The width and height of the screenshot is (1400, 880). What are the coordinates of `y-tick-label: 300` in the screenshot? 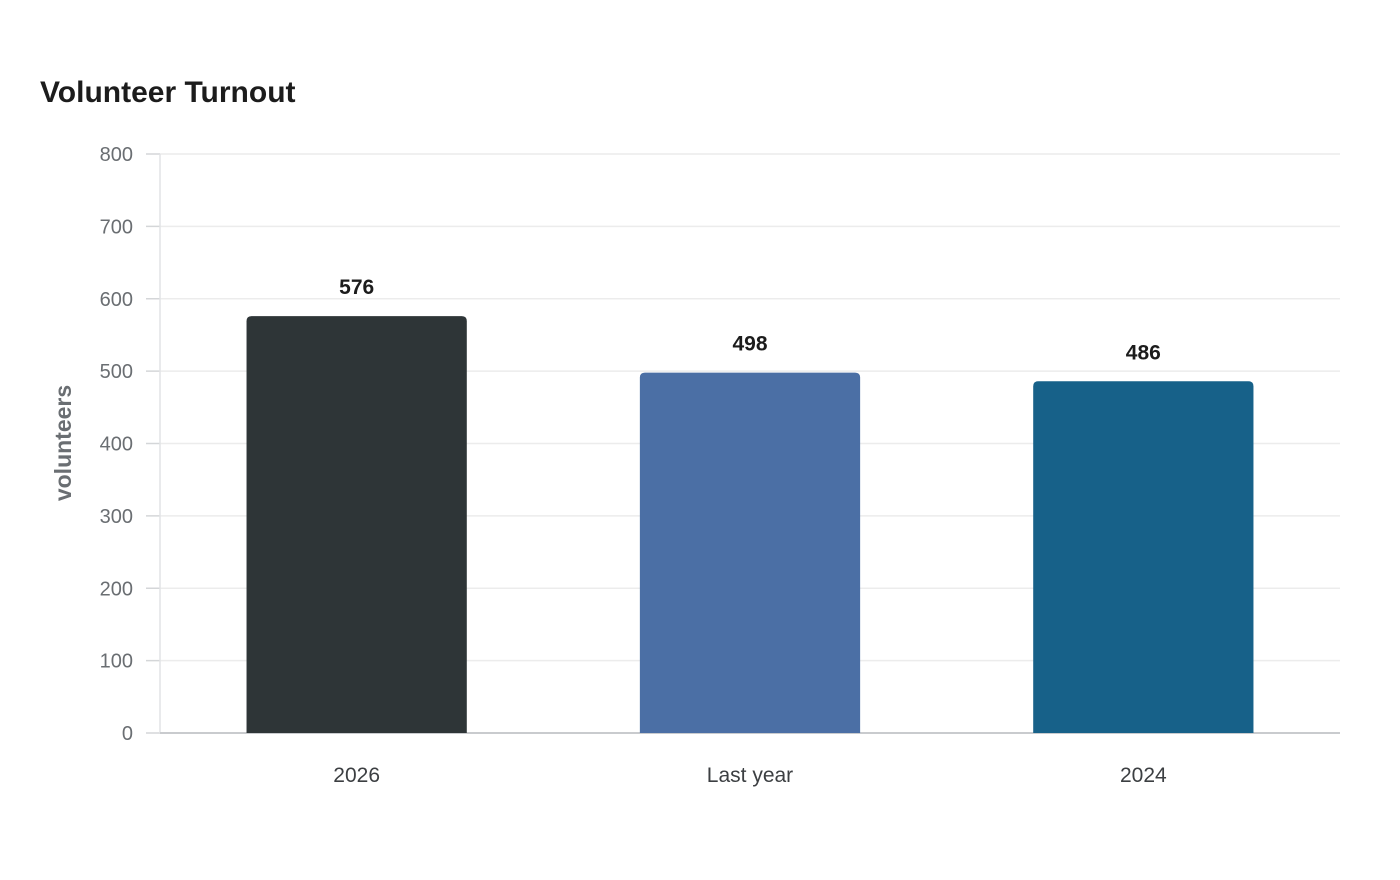 It's located at (116, 517).